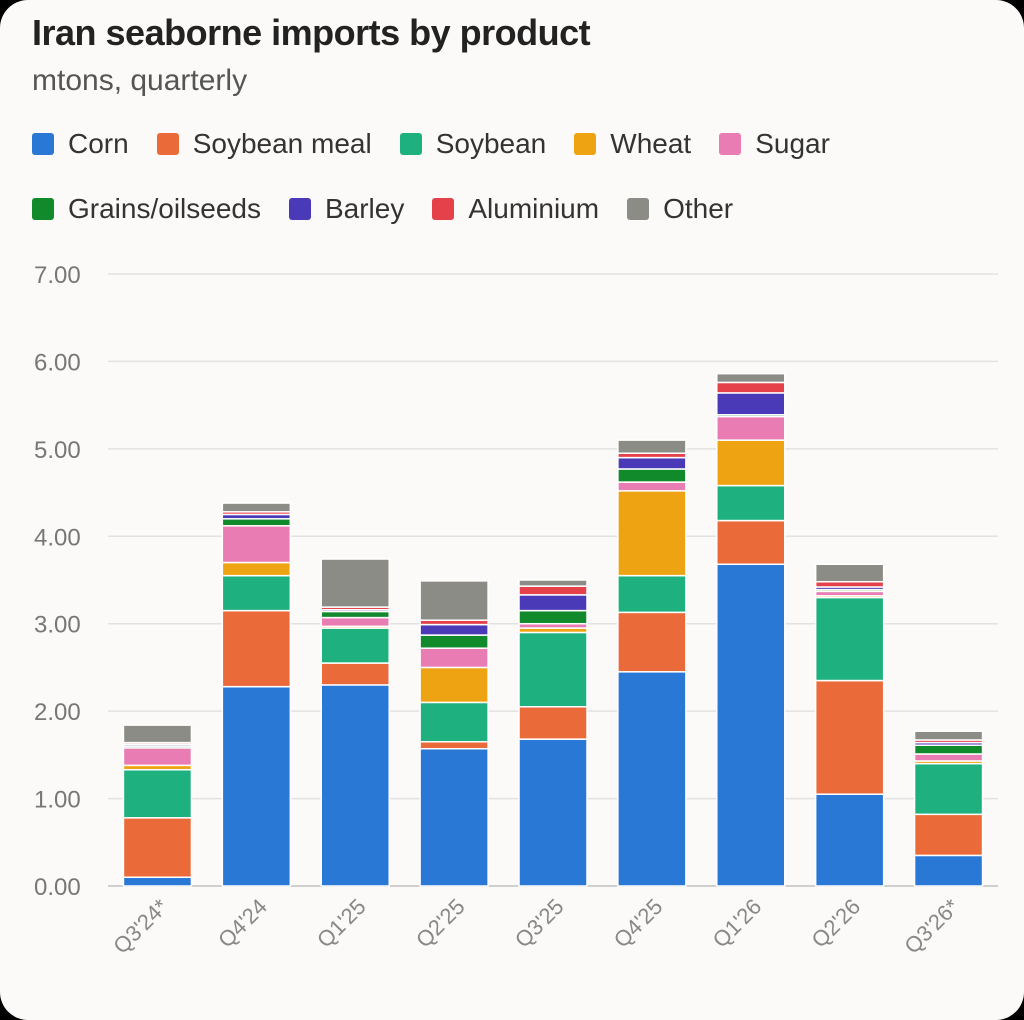 This screenshot has height=1020, width=1024. I want to click on legend-swatch-soybean-meal, so click(167, 144).